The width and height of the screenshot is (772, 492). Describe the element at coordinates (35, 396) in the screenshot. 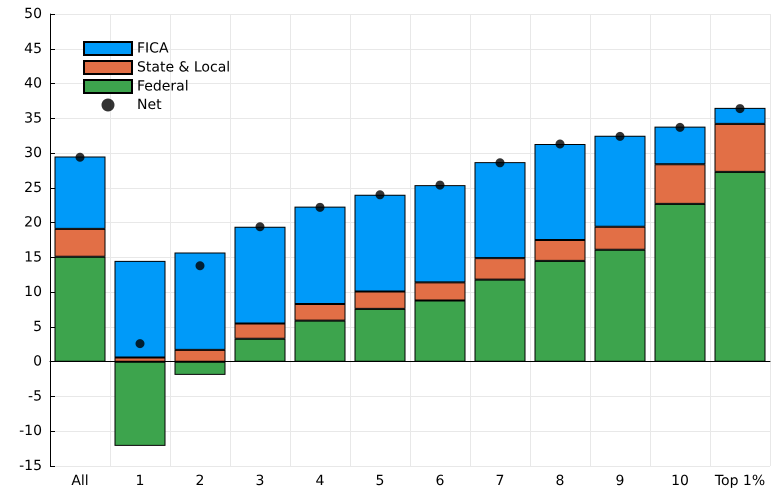

I see `y-tick-label: -5` at that location.